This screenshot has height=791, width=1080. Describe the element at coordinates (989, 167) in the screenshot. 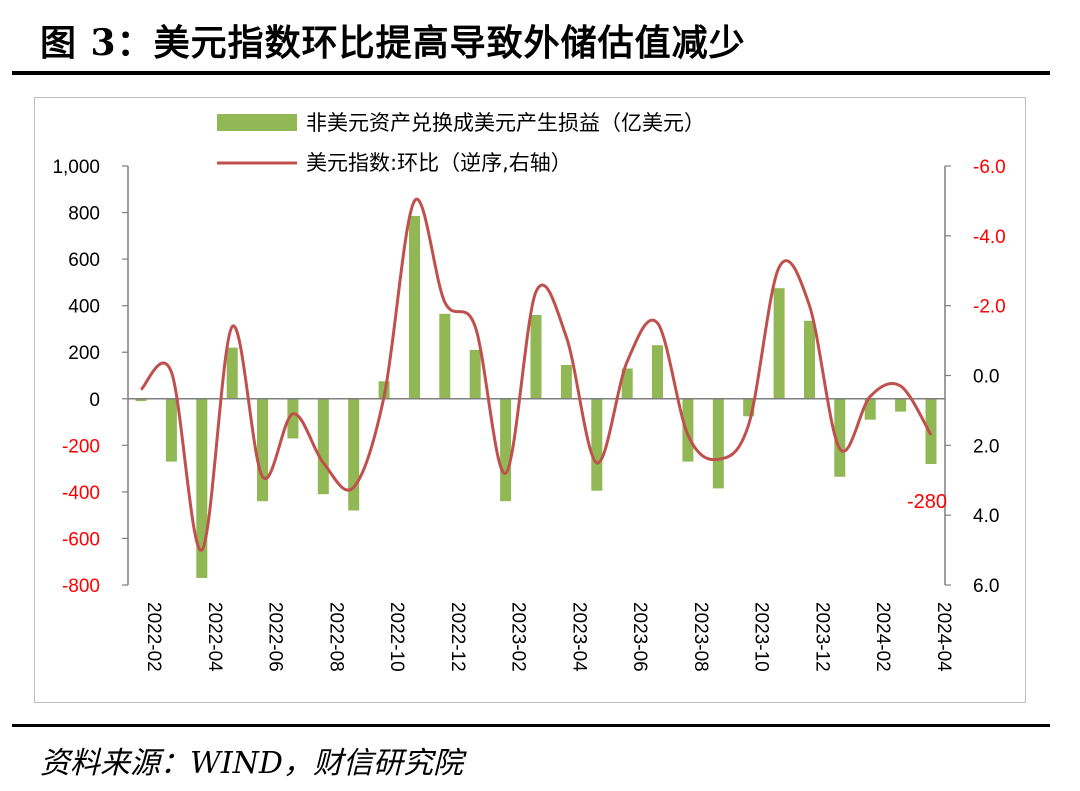

I see `right-tick-label: -6.0` at that location.